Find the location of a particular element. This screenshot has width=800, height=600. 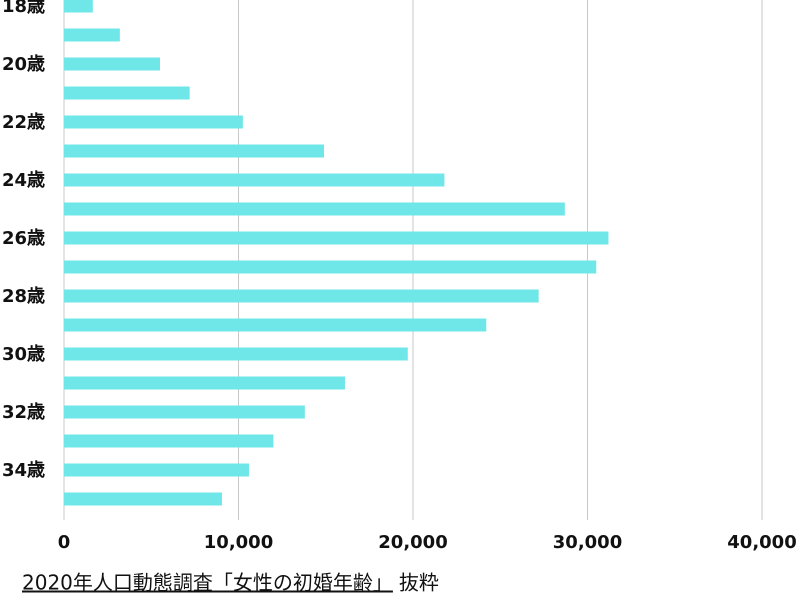

x-tick-label: 0 is located at coordinates (64, 542).